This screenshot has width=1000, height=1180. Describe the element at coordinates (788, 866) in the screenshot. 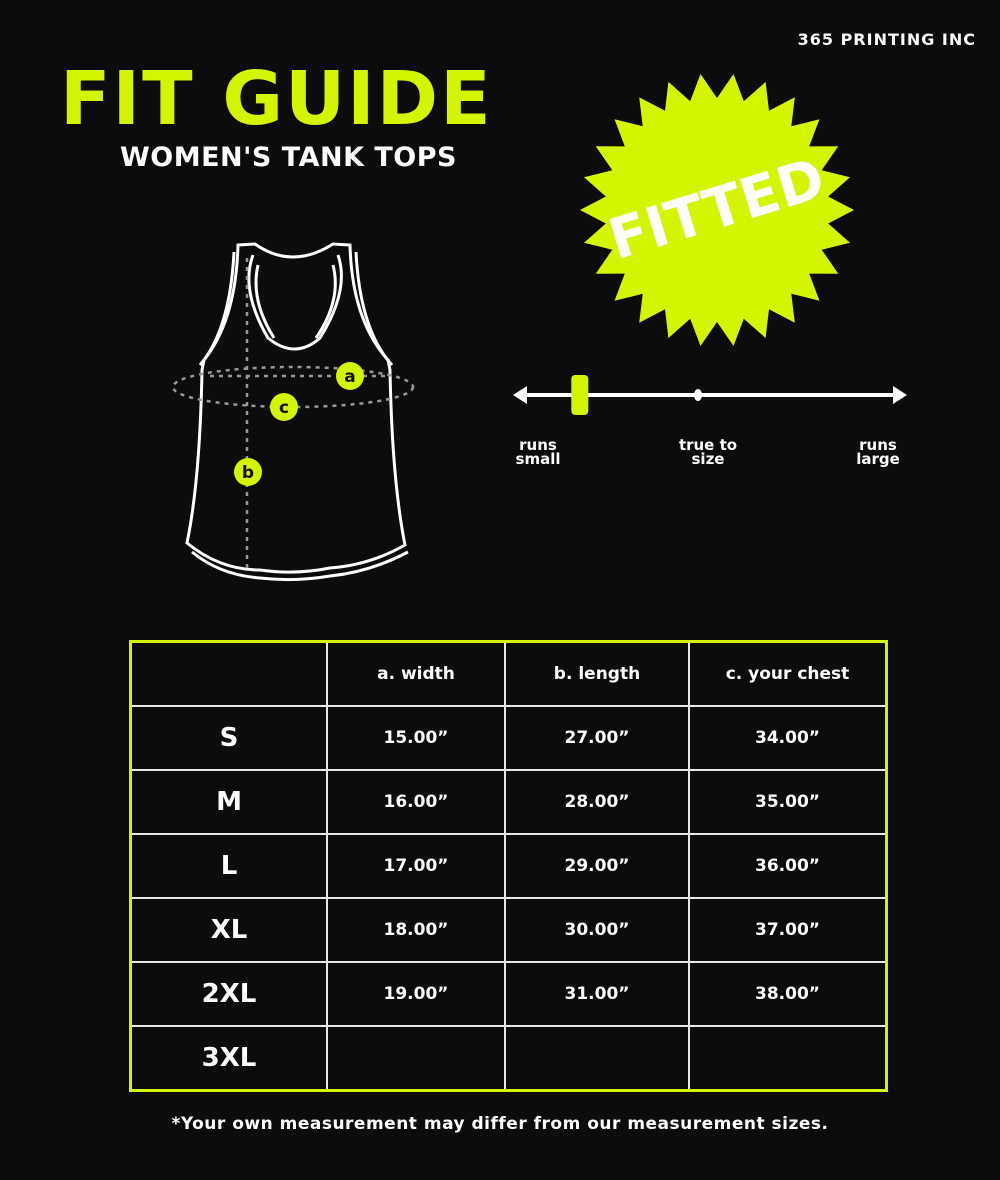

I see `chest-value: 36.00”` at that location.